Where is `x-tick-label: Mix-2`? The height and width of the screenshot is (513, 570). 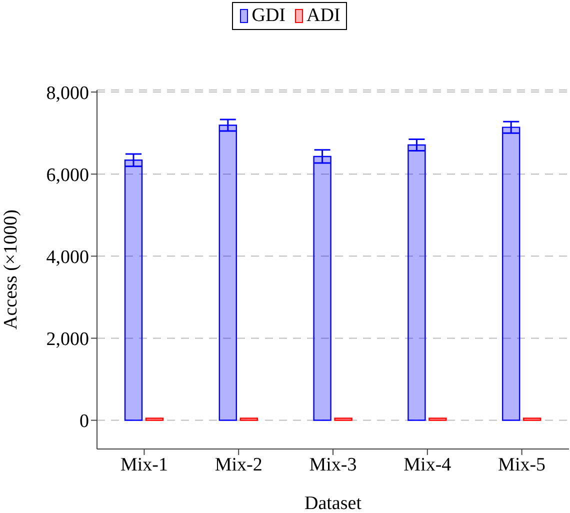 x-tick-label: Mix-2 is located at coordinates (238, 465).